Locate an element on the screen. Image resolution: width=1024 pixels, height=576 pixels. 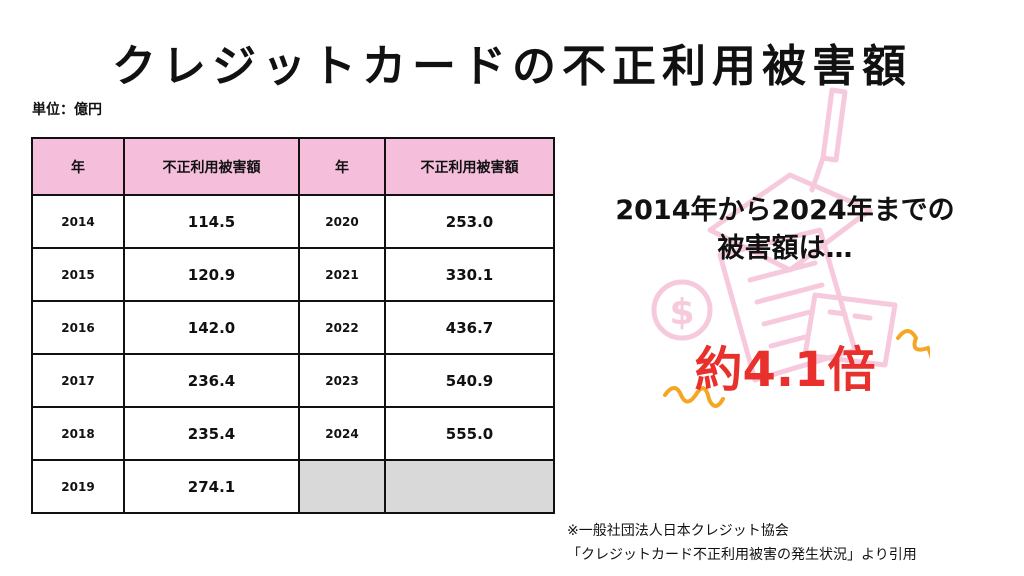
damage-cell: 142.0 is located at coordinates (211, 327).